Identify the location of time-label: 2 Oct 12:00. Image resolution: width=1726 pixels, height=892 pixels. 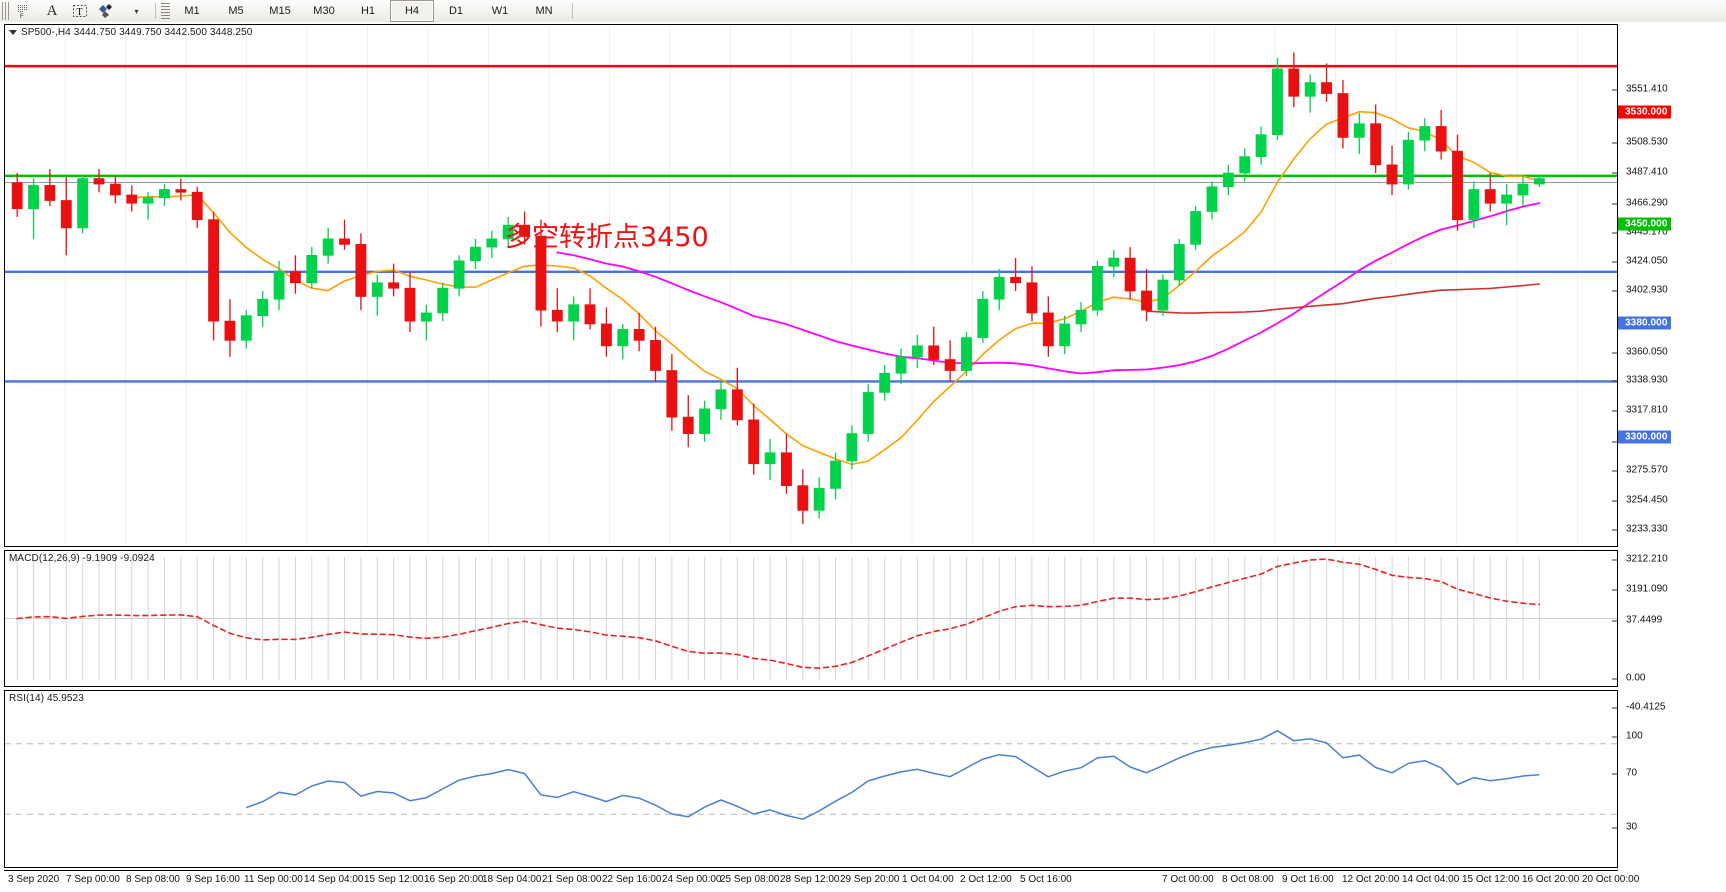
(986, 879).